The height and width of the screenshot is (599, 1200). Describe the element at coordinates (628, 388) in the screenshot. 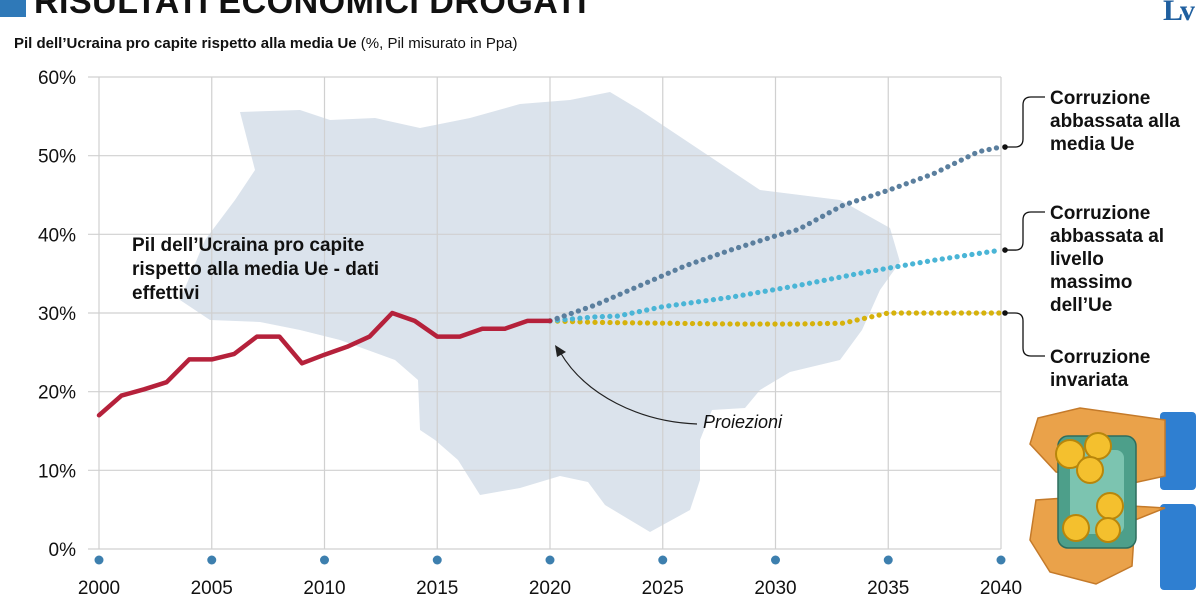

I see `projection-arrow-line` at that location.